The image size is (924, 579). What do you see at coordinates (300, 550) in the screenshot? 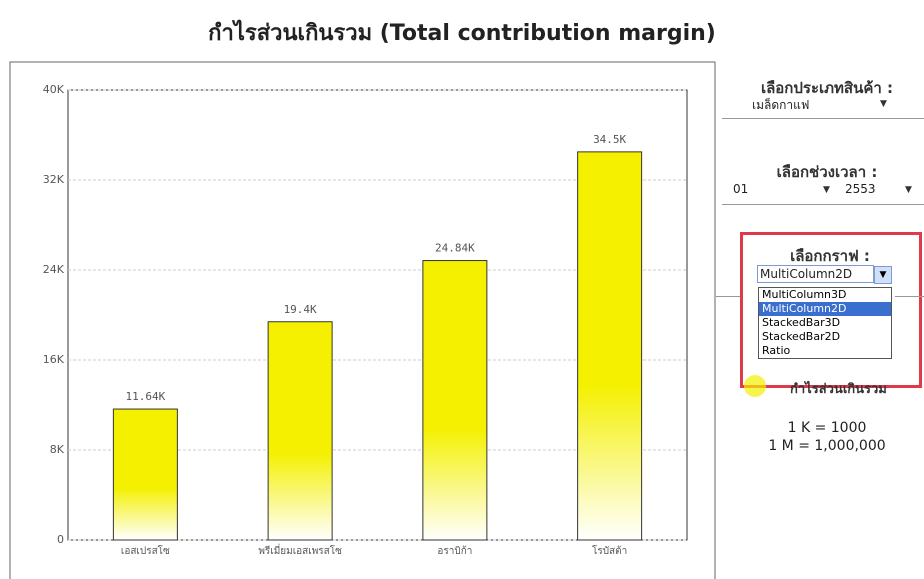
I see `x-tick-label: พรีเมี่ยมเอสเพรสโซ` at bounding box center [300, 550].